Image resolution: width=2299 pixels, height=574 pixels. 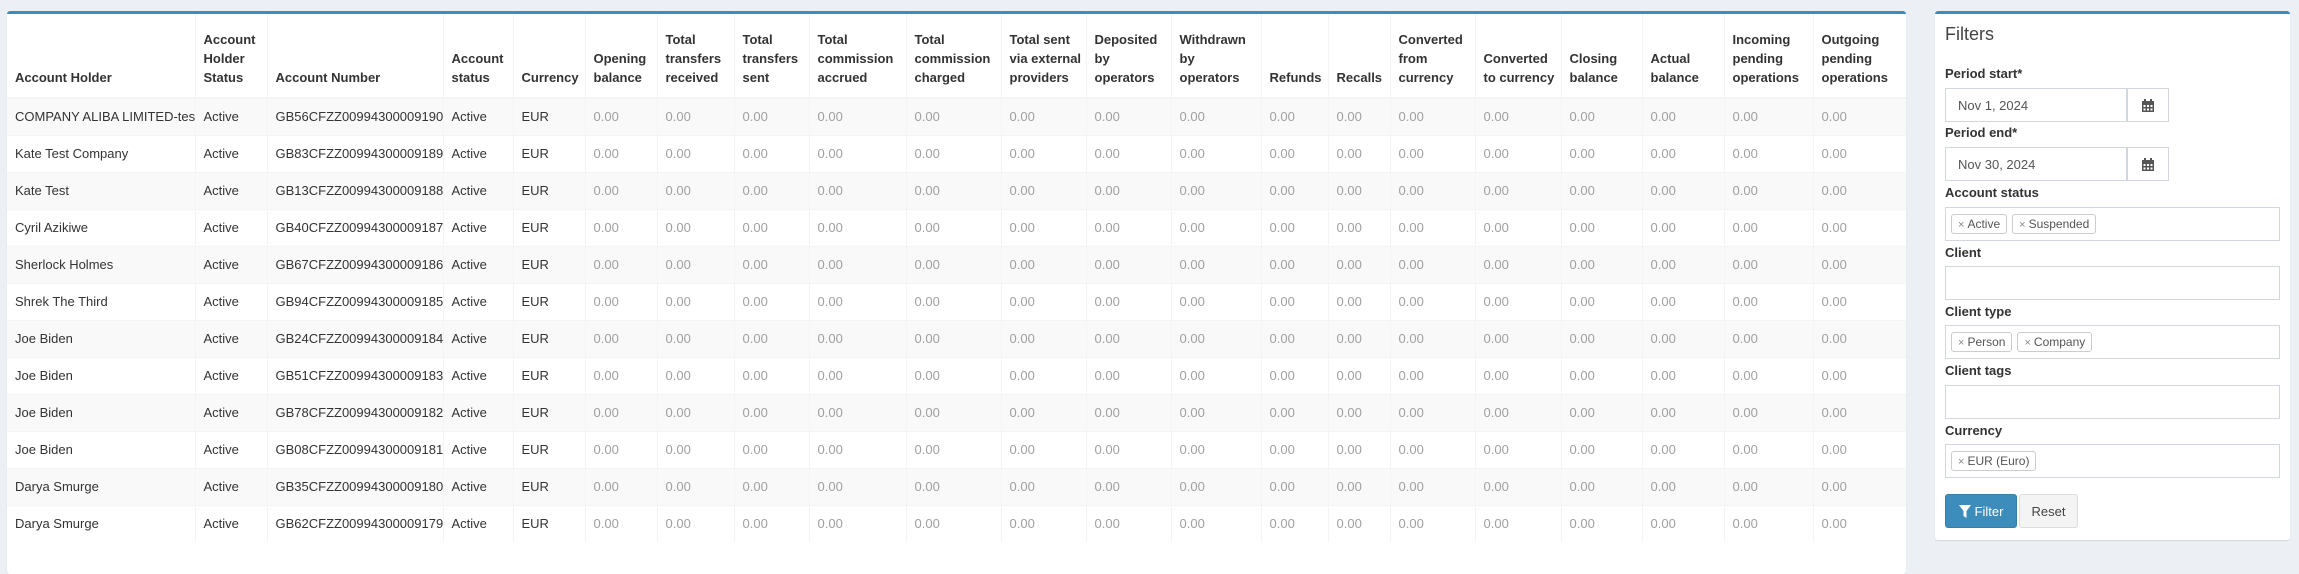 I want to click on selected-tag: × Active, so click(x=1979, y=224).